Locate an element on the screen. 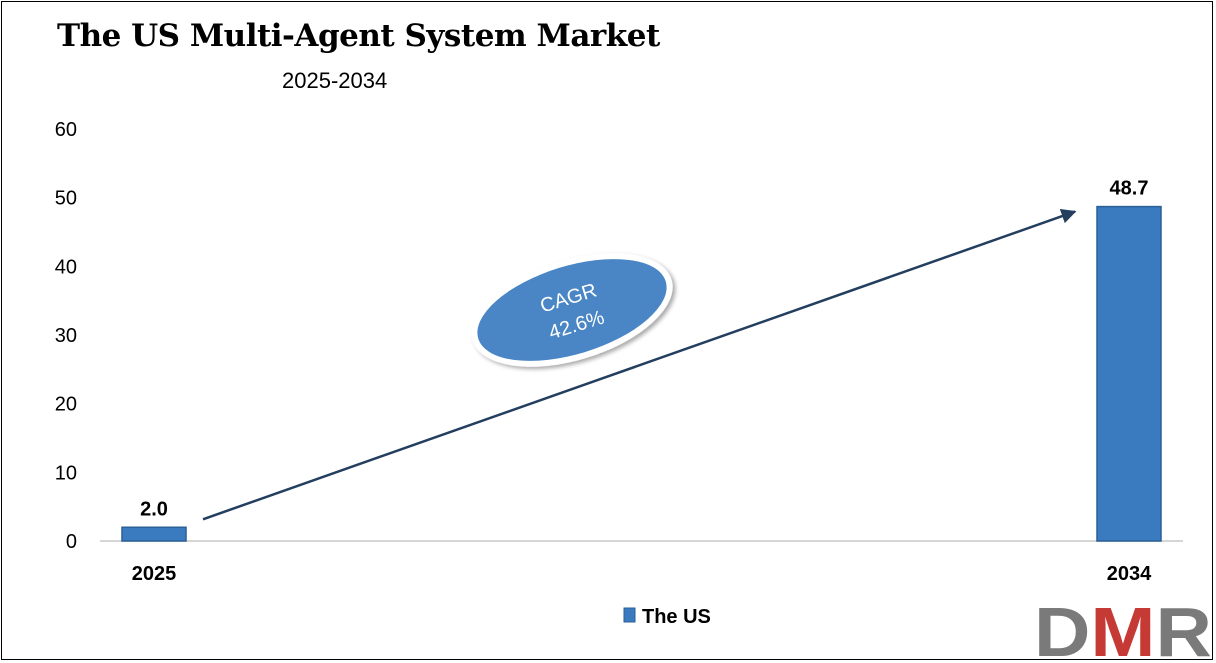 Image resolution: width=1216 pixels, height=663 pixels. y-tick-label: 50 is located at coordinates (66, 199).